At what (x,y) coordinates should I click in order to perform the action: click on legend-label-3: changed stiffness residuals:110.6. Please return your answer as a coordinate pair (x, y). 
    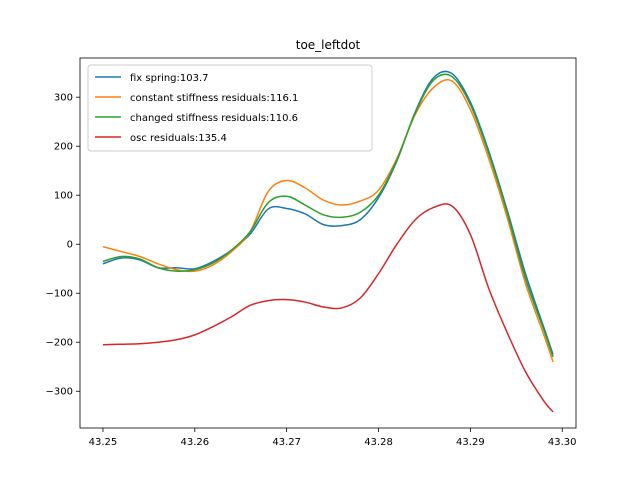
    Looking at the image, I should click on (214, 118).